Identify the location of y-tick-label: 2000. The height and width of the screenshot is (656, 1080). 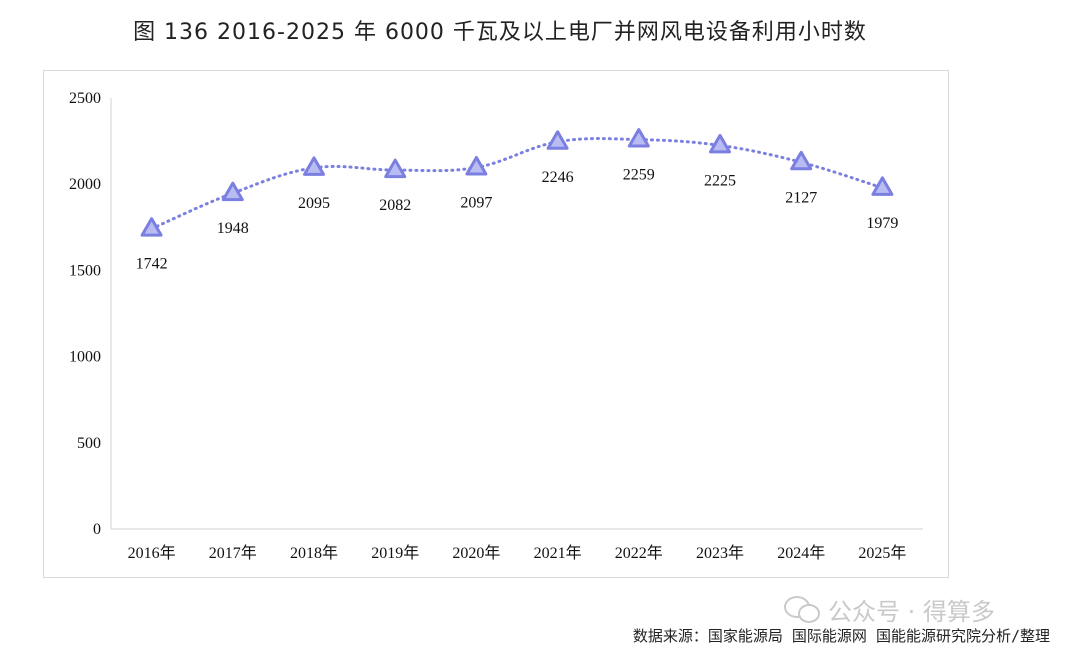
(85, 184).